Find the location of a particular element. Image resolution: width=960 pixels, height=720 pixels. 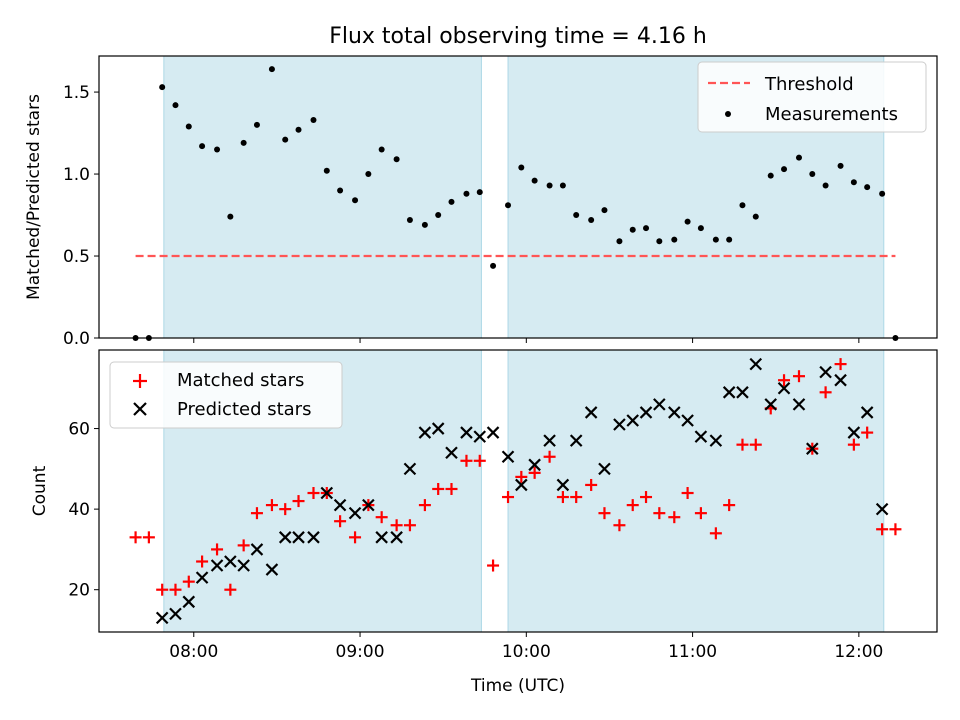

legend-threshold-label: Threshold is located at coordinates (809, 84).